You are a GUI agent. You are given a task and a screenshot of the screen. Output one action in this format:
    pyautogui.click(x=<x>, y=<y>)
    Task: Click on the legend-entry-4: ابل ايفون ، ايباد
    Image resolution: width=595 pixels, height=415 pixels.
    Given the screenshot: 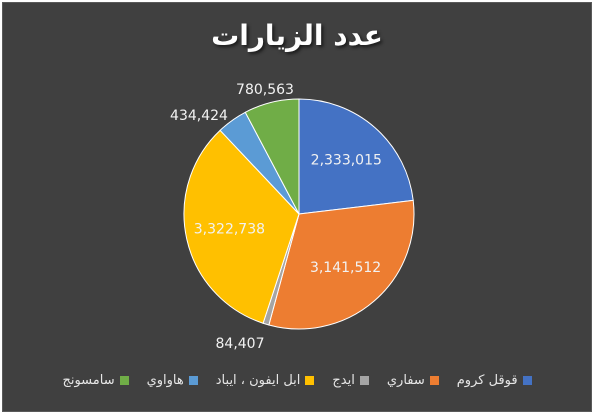 What is the action you would take?
    pyautogui.click(x=265, y=380)
    